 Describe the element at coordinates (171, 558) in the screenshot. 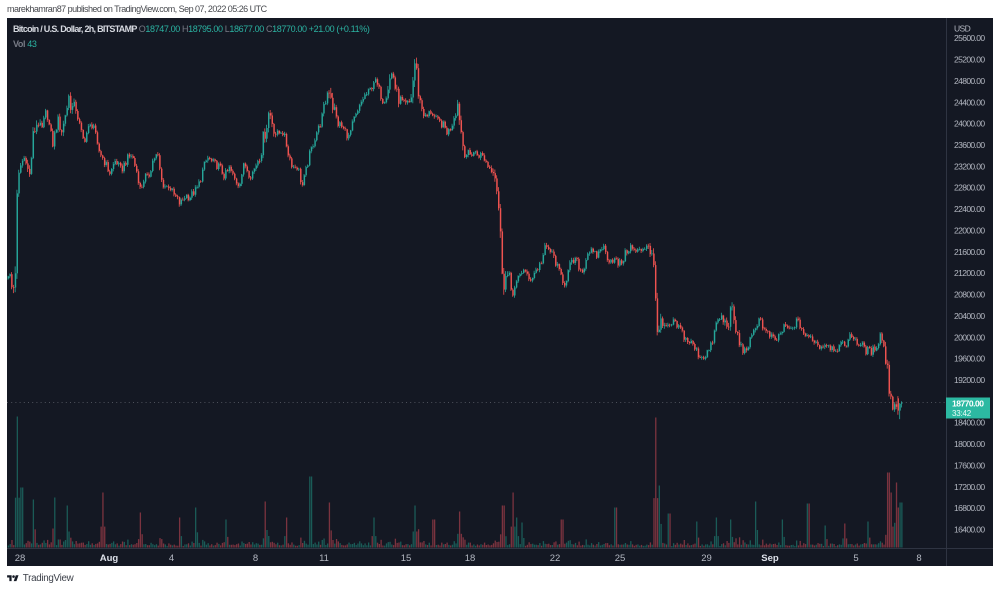

I see `svg-text: 4` at that location.